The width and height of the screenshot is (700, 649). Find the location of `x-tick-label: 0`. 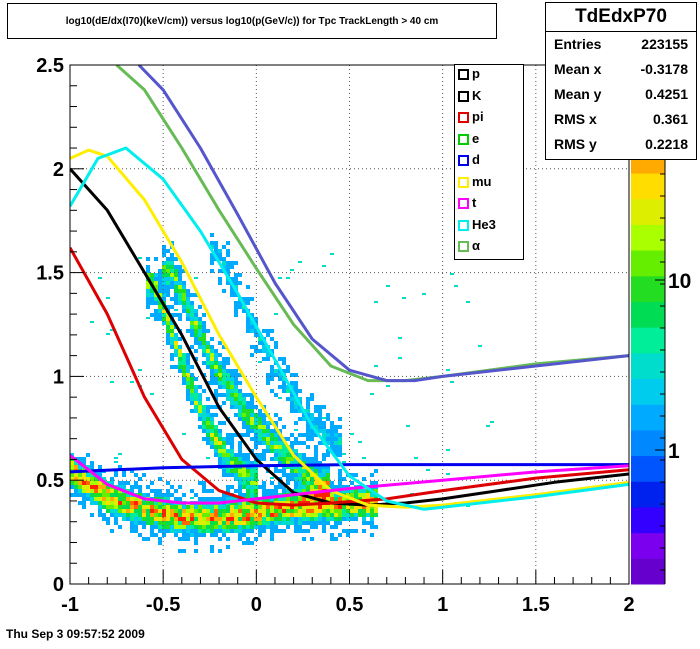

x-tick-label: 0 is located at coordinates (256, 605).